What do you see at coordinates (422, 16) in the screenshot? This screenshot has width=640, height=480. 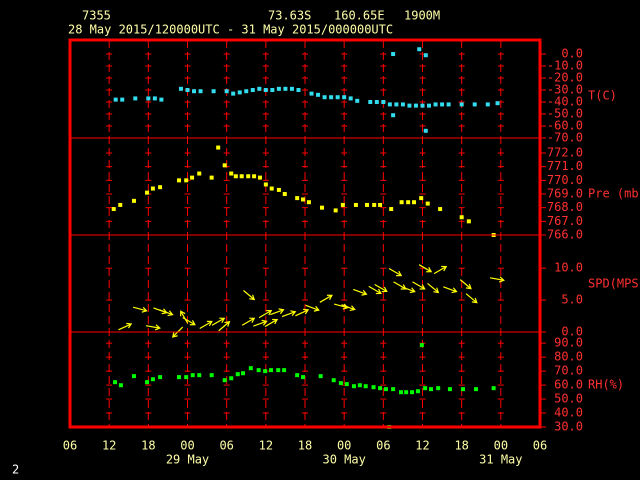 I see `elevation: 1900M` at bounding box center [422, 16].